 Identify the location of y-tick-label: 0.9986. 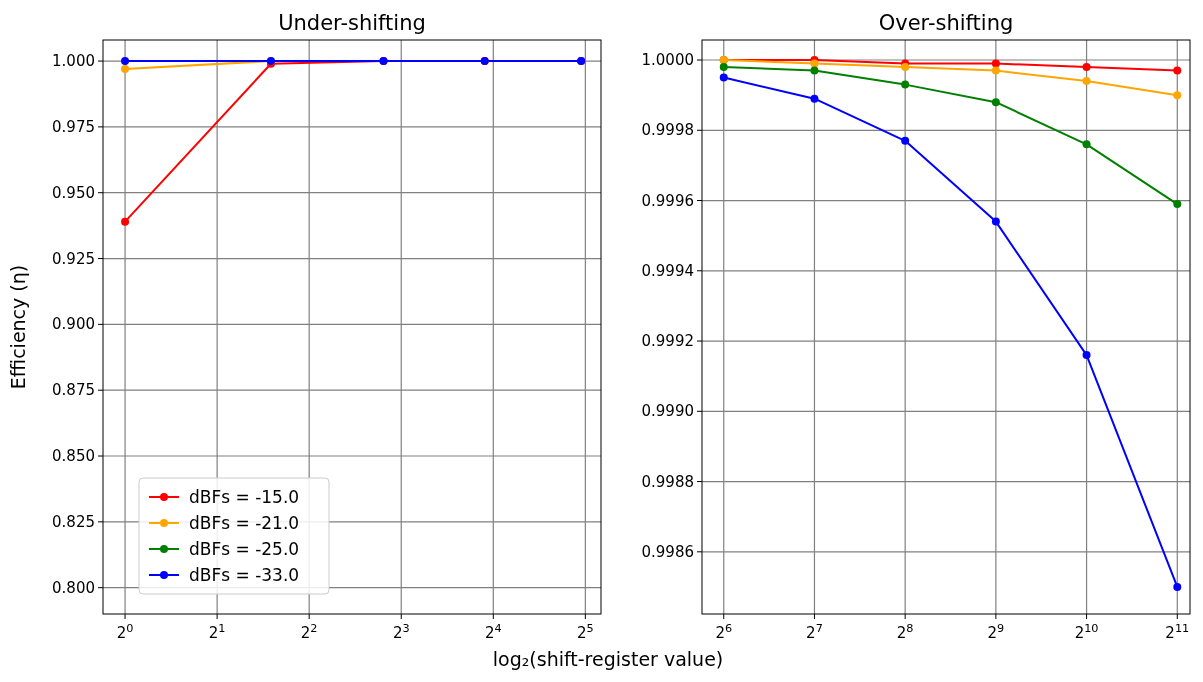
(667, 551).